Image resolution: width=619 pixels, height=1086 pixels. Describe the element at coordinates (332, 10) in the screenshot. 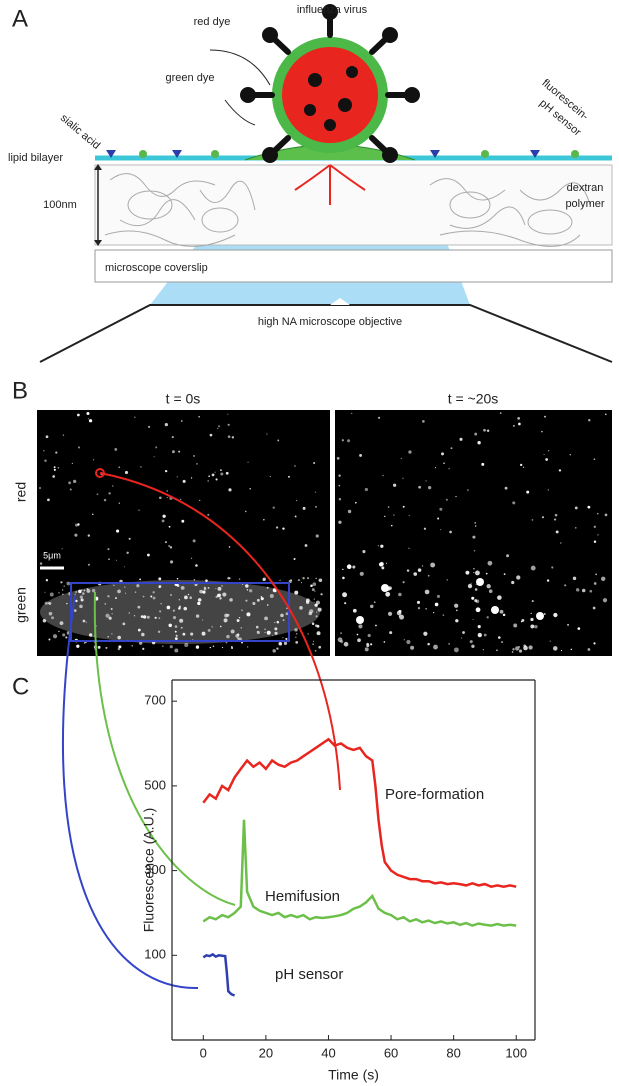

I see `label: influenza virus` at that location.